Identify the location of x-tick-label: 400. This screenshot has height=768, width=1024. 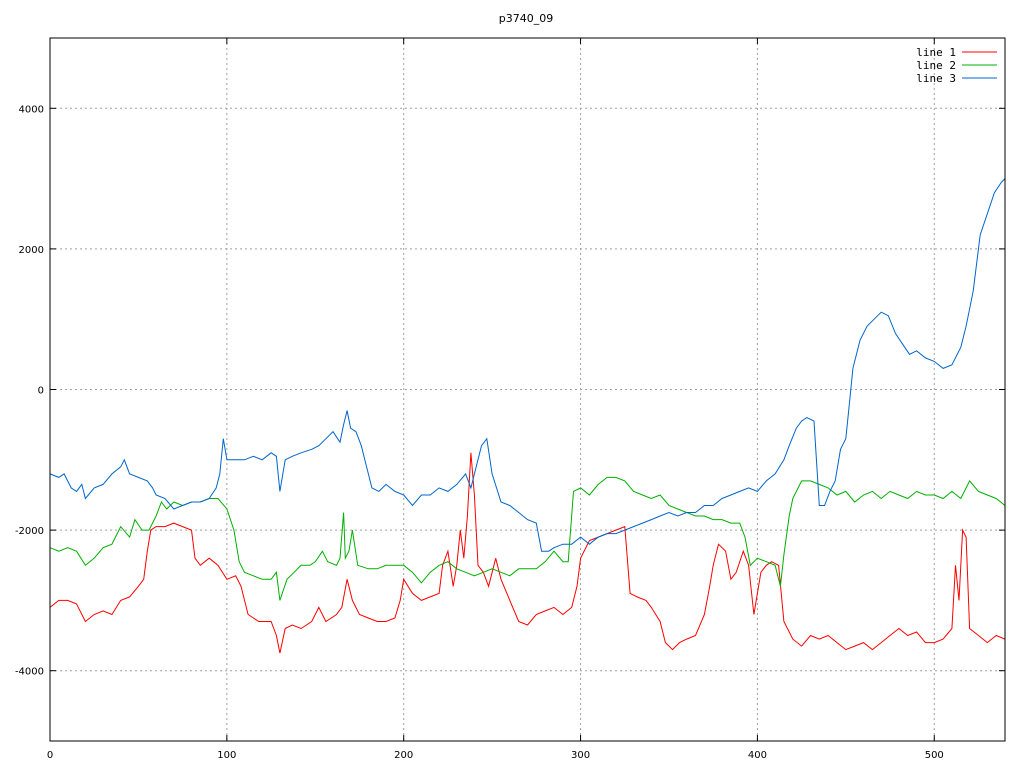
(757, 755).